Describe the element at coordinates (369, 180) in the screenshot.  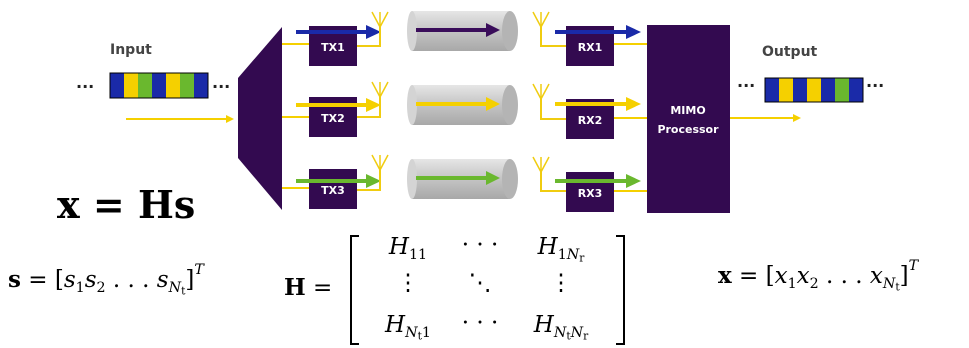
I see `tx3-antenna-feed` at that location.